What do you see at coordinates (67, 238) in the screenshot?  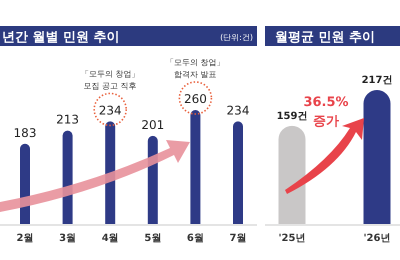 I see `x-tick-label: 3월` at bounding box center [67, 238].